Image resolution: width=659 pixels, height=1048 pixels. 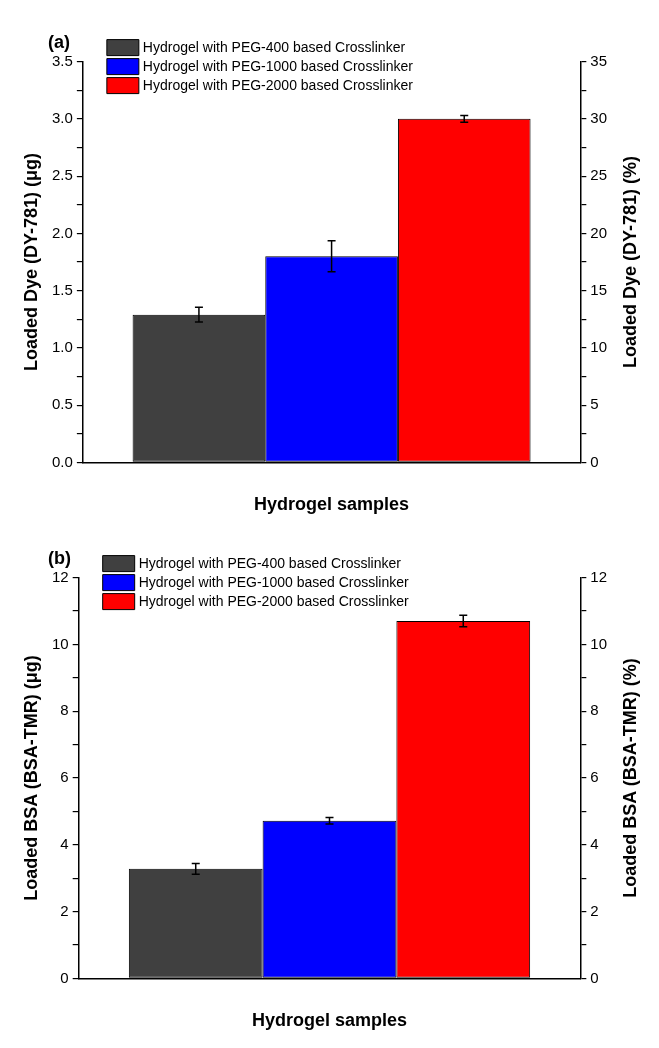 What do you see at coordinates (594, 777) in the screenshot?
I see `y2-tick-label: 6` at bounding box center [594, 777].